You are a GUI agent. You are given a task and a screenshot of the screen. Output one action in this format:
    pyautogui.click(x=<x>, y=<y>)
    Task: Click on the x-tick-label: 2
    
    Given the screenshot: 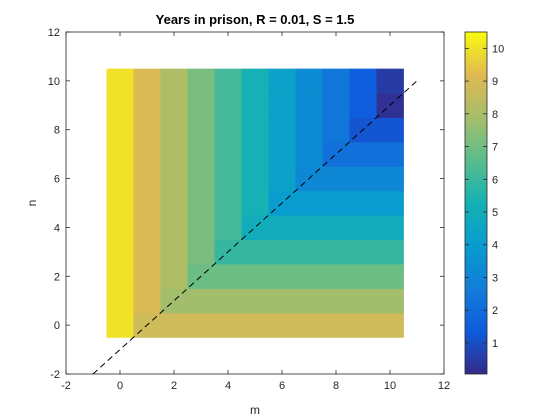 What is the action you would take?
    pyautogui.click(x=174, y=386)
    